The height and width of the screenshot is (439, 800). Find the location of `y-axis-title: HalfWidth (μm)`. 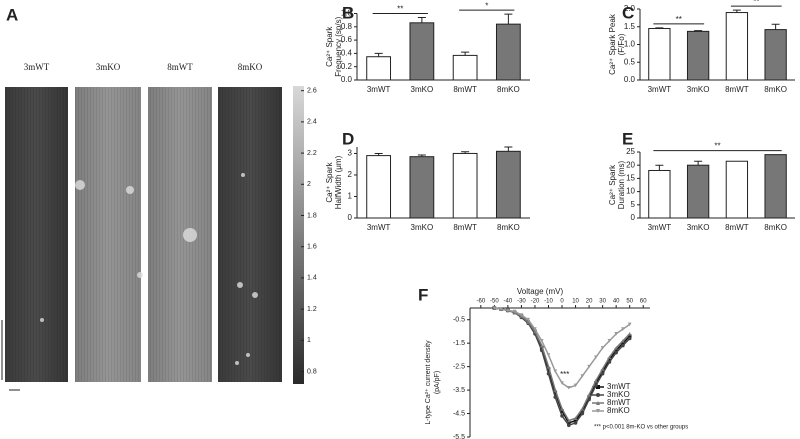

y-axis-title: HalfWidth (μm) is located at coordinates (338, 182).